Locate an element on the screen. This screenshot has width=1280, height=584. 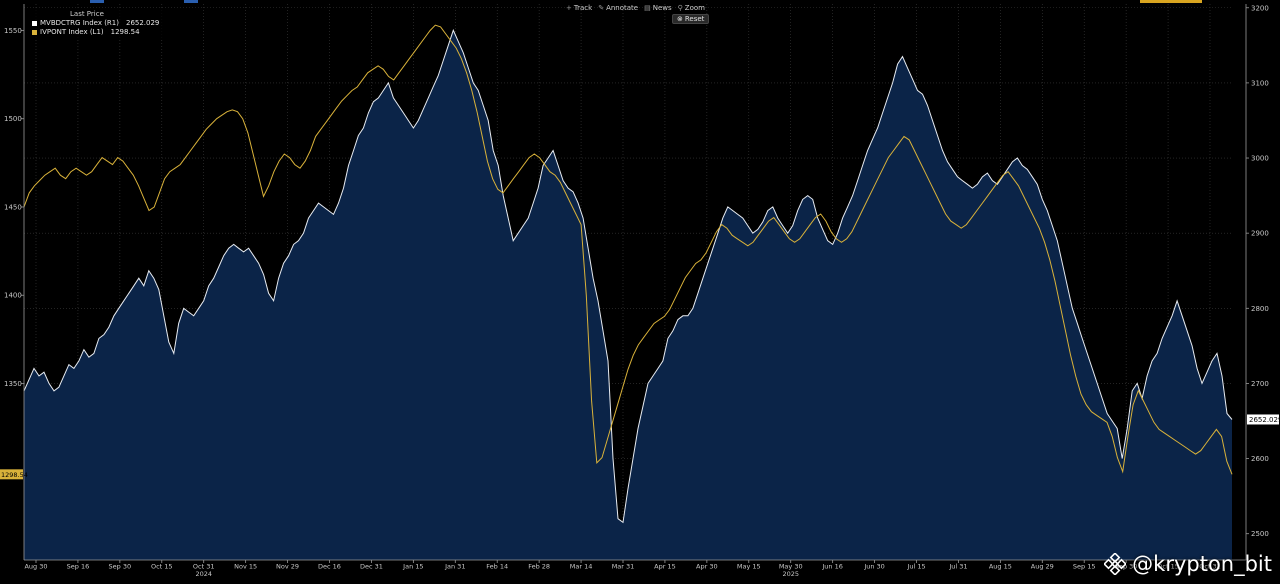
watermark-text: @krypton_bit is located at coordinates (1202, 564).